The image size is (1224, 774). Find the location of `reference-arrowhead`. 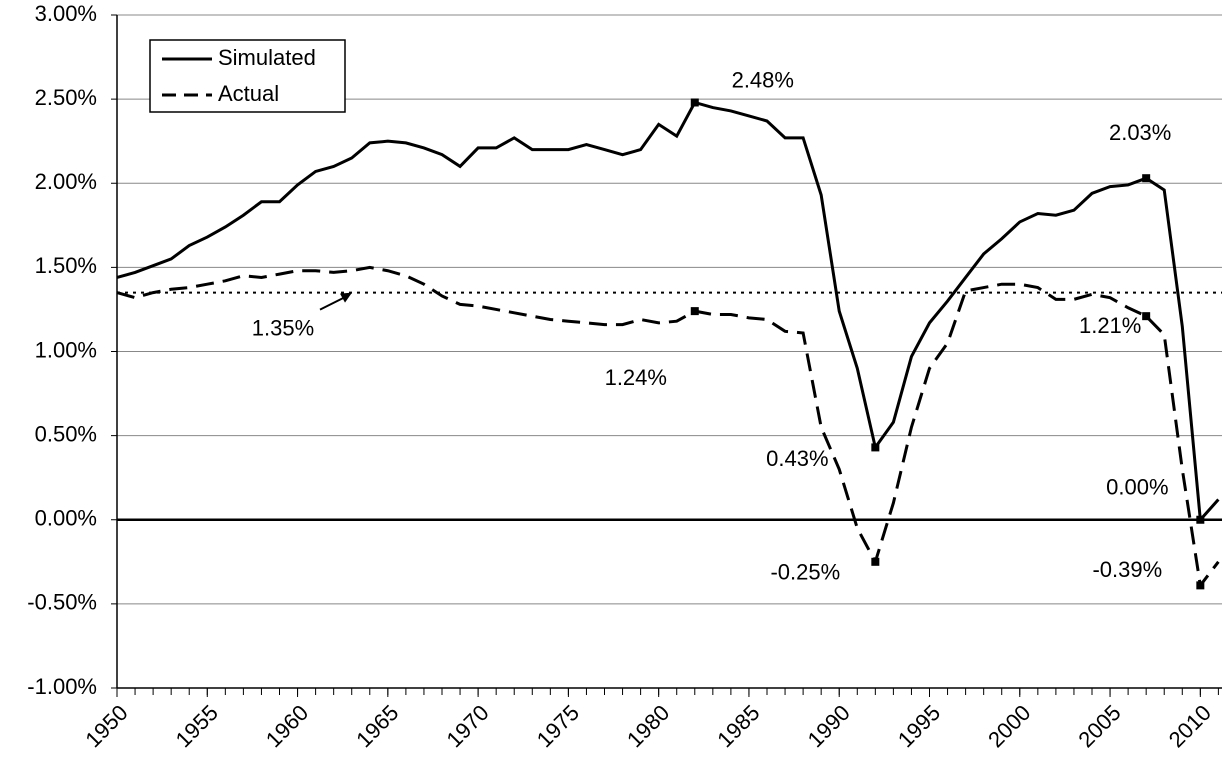

reference-arrowhead is located at coordinates (346, 297).